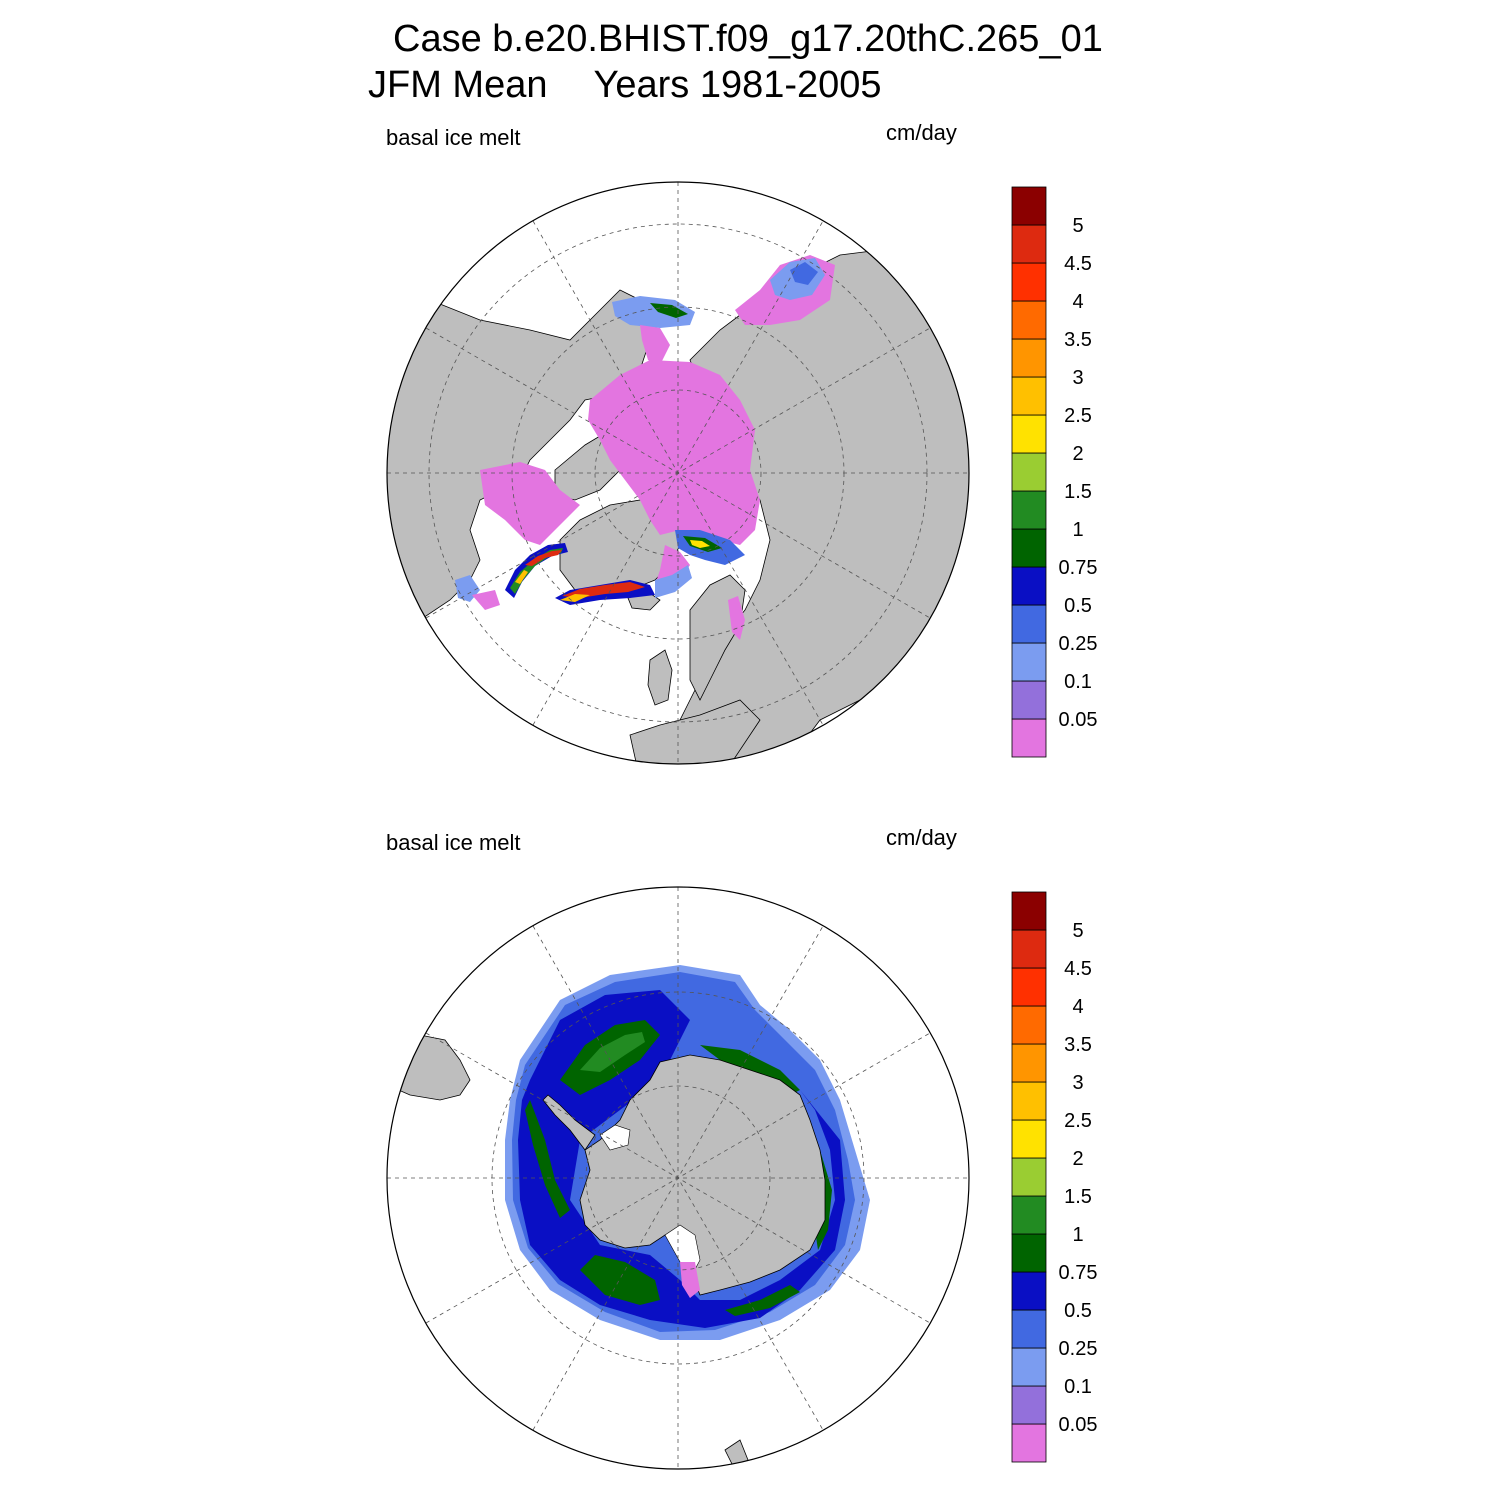 This screenshot has width=1500, height=1500. Describe the element at coordinates (530, 503) in the screenshot. I see `north-ice-hudson` at that location.